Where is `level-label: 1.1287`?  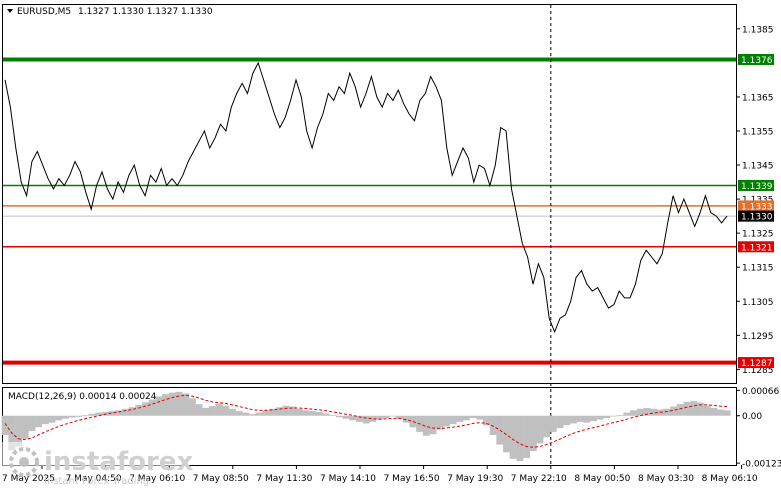 level-label: 1.1287 is located at coordinates (757, 364).